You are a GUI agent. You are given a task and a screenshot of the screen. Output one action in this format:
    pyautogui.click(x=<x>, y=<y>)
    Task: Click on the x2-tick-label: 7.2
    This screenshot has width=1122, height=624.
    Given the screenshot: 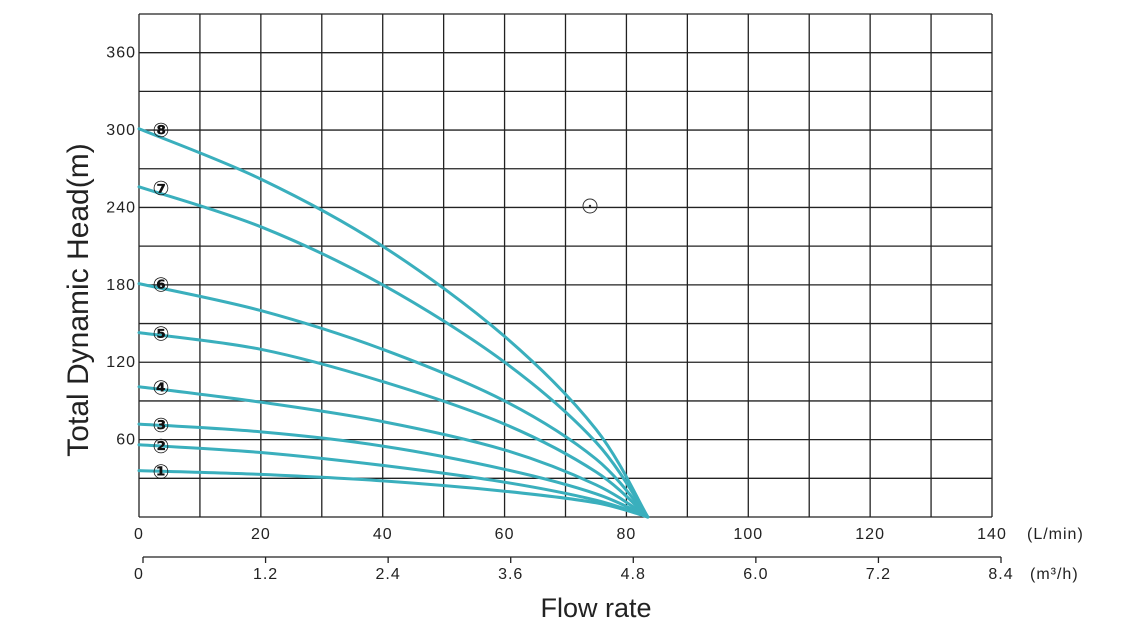 What is the action you would take?
    pyautogui.click(x=878, y=574)
    